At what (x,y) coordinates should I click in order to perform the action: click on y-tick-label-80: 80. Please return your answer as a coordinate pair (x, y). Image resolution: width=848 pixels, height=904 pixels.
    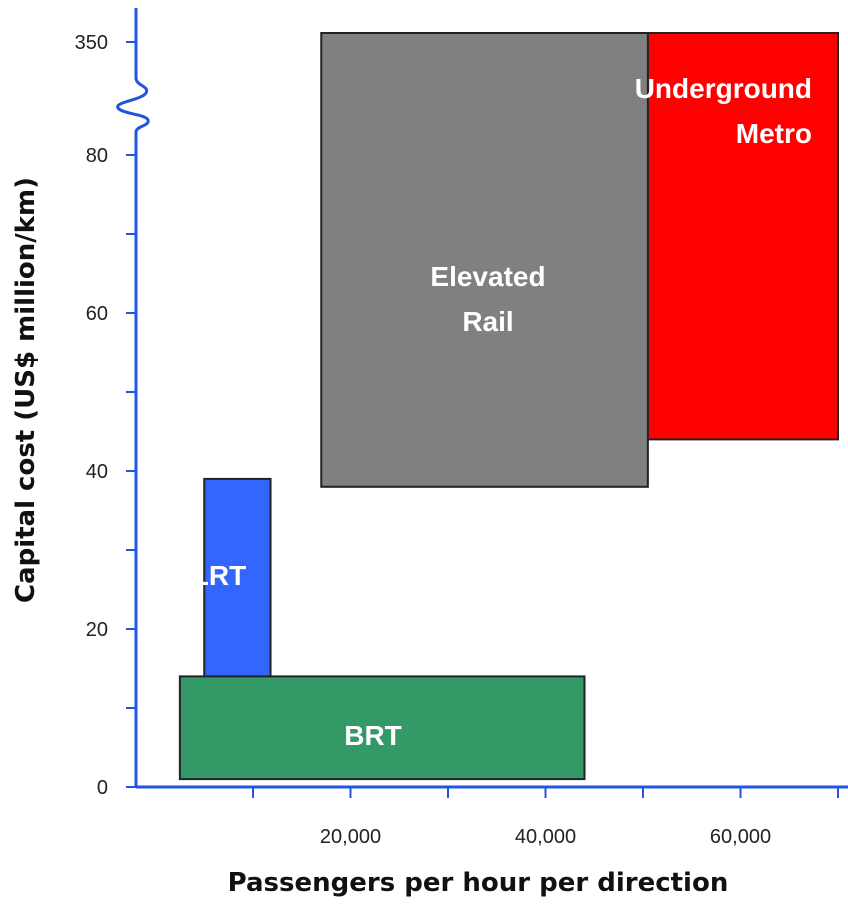
    Looking at the image, I should click on (97, 156).